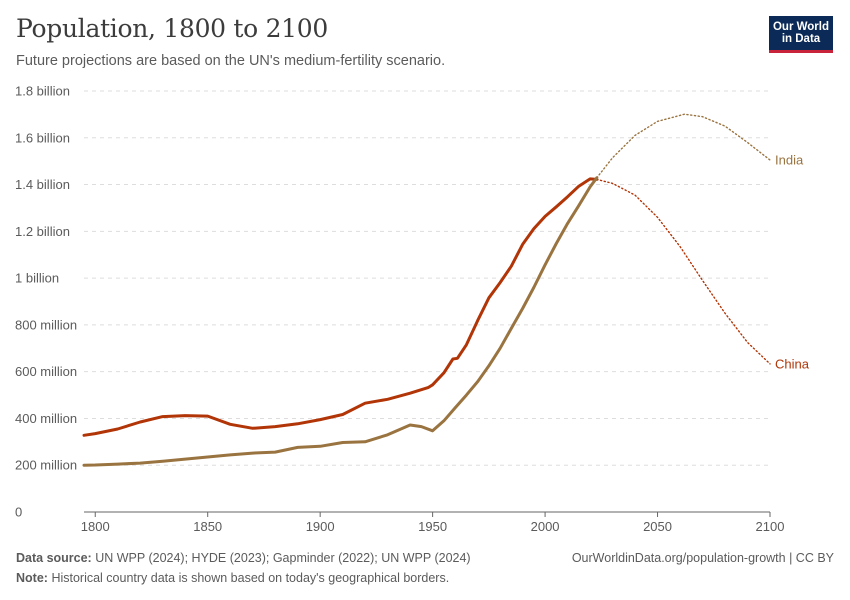 The width and height of the screenshot is (850, 600). I want to click on india-series-label: India, so click(789, 159).